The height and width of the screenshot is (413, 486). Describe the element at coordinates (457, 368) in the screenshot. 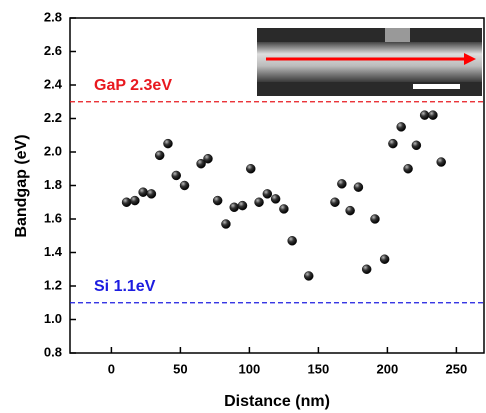

I see `x-tick-label: 250` at that location.